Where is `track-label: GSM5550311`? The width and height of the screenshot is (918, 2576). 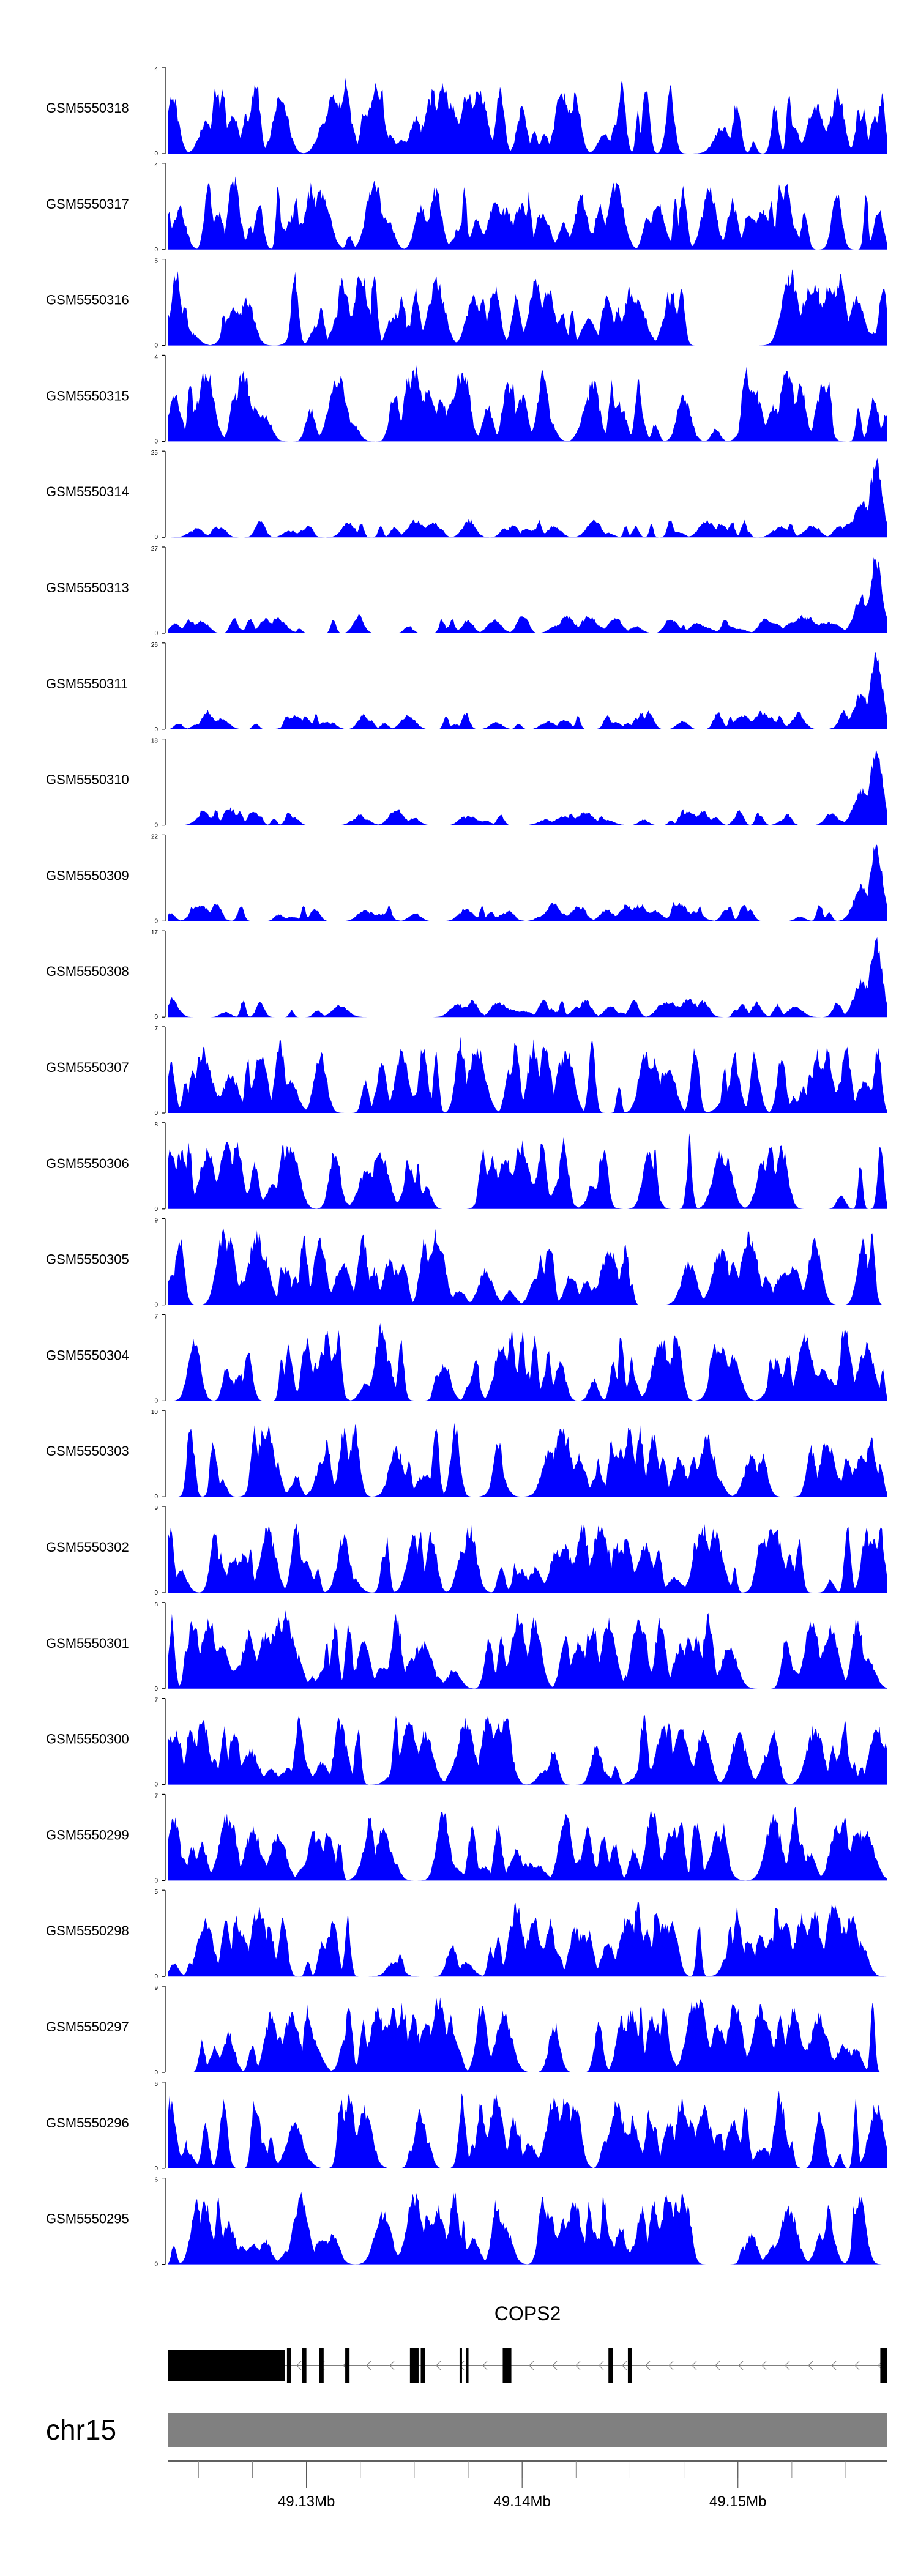
track-label: GSM5550311 is located at coordinates (87, 684).